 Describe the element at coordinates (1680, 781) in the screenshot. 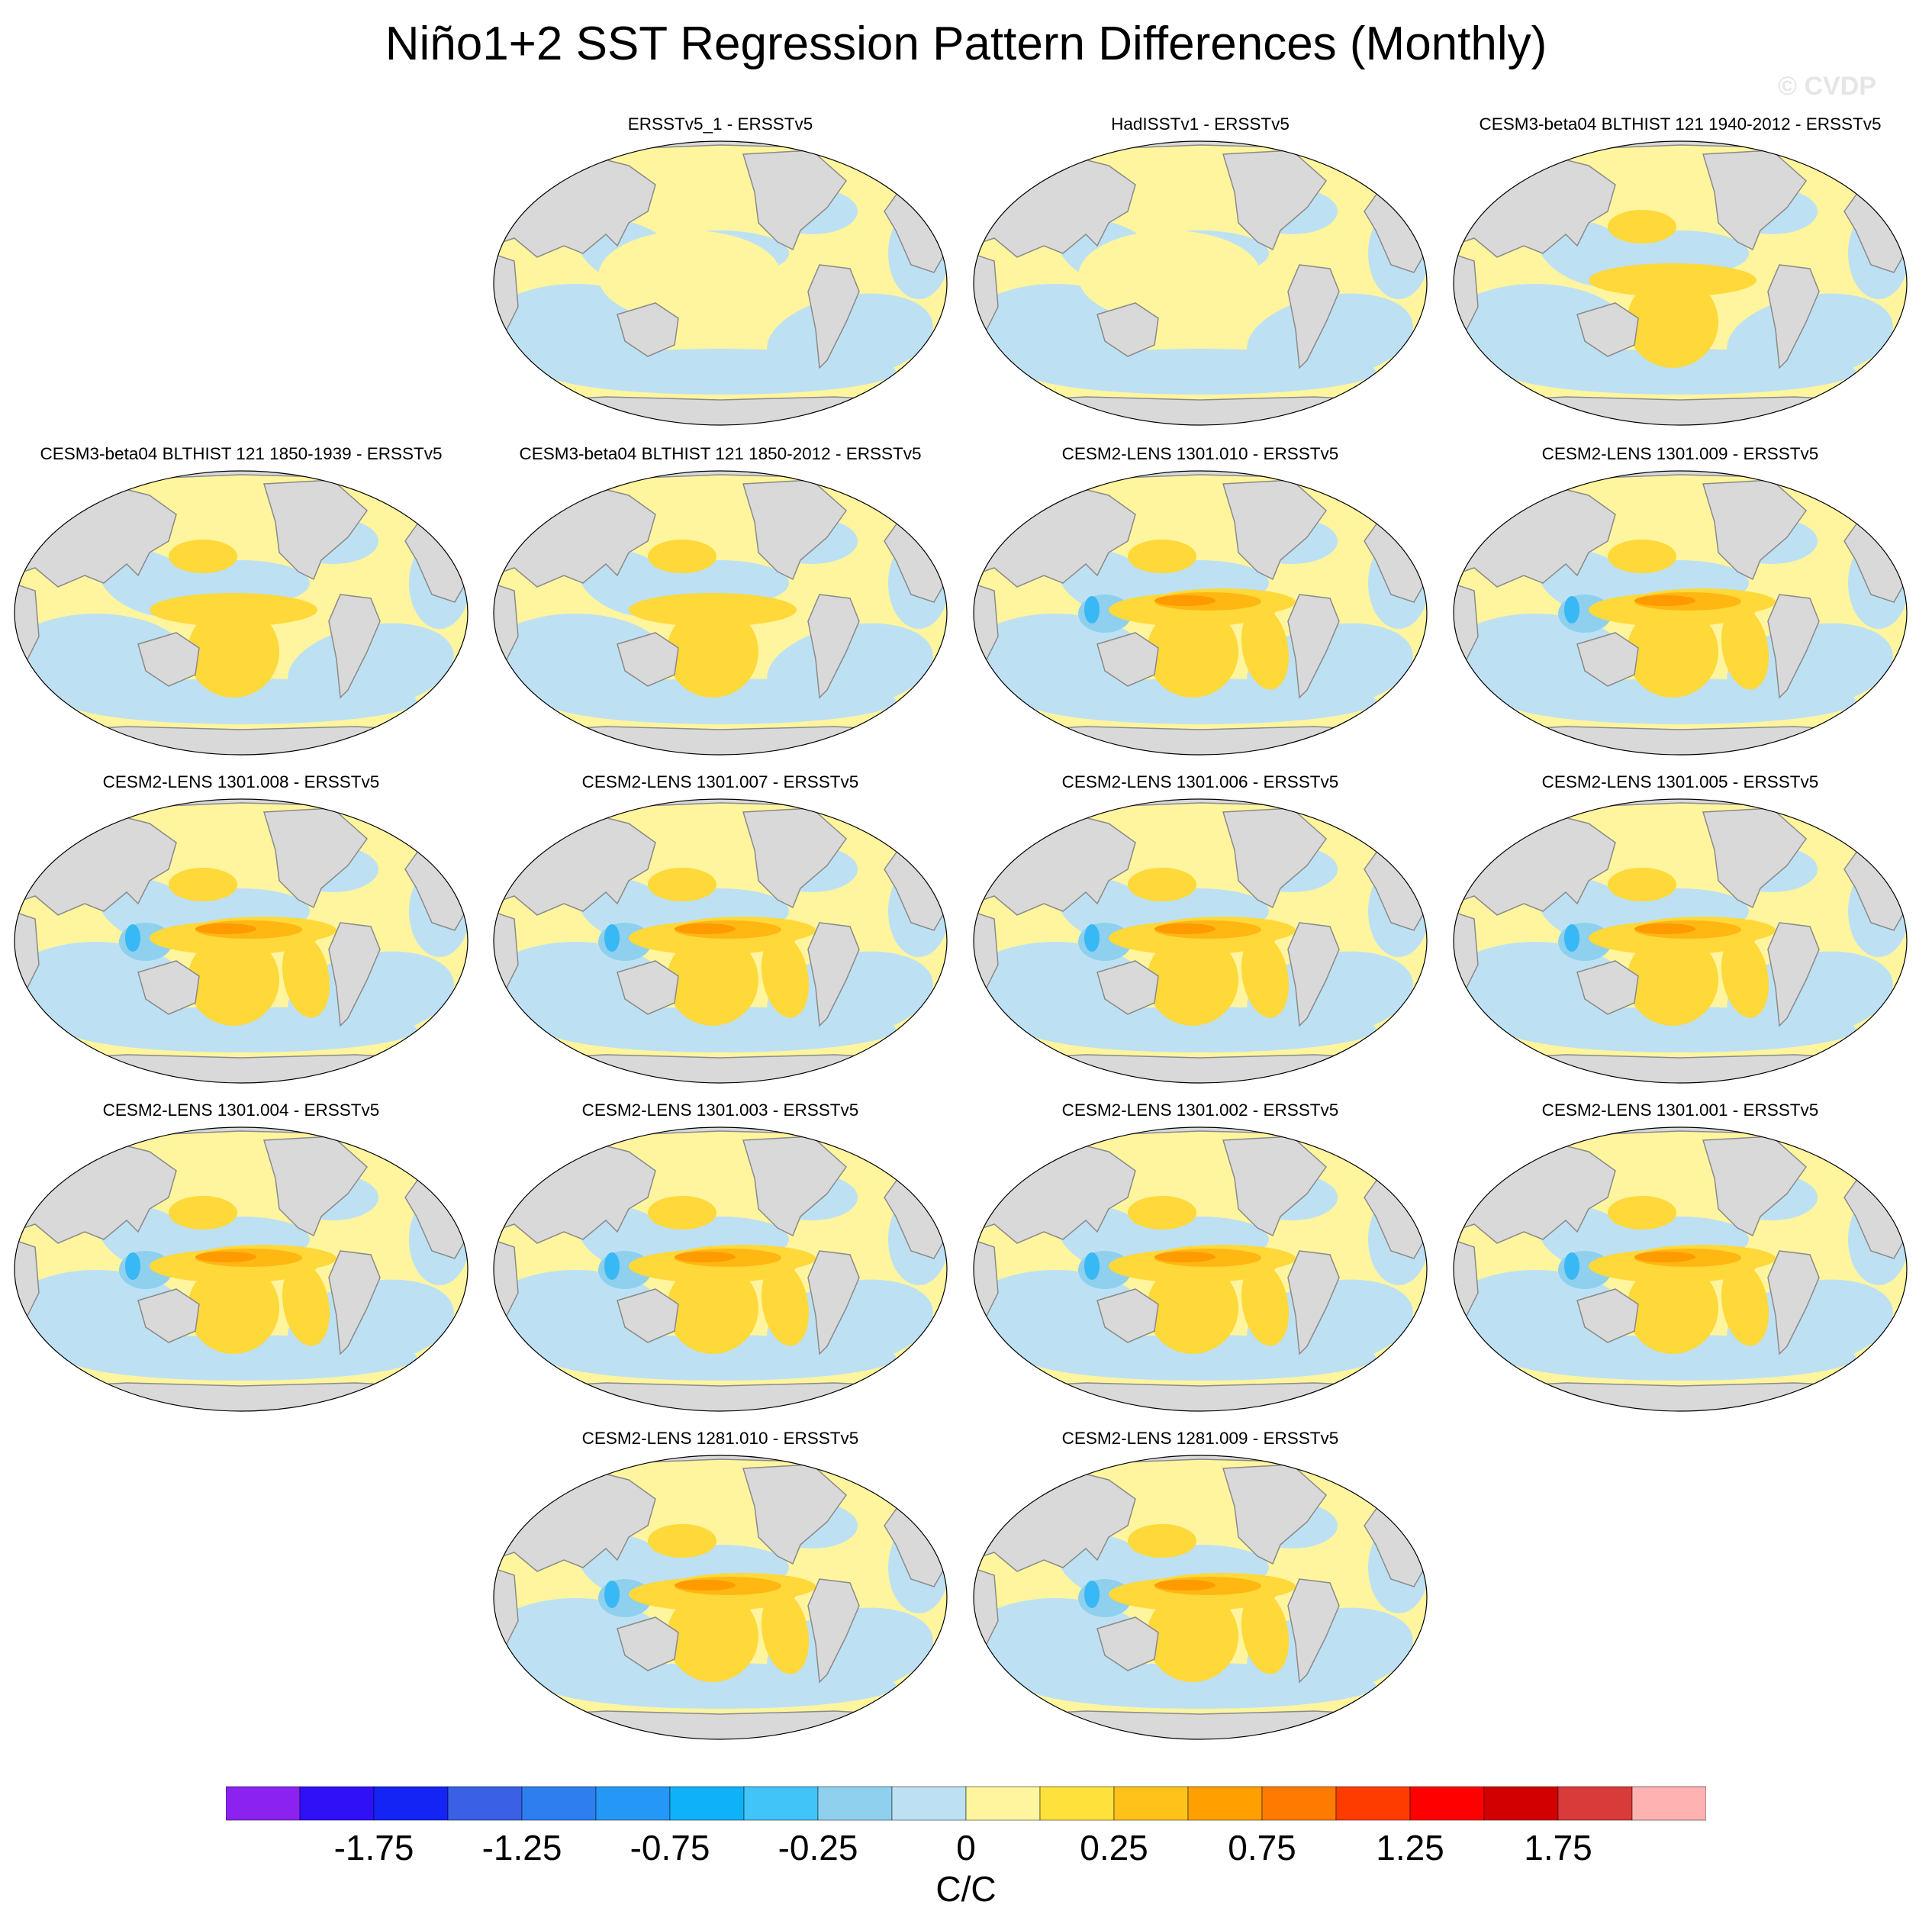

I see `panel-title: CESM2-LENS 1301.005 - ERSSTv5` at that location.